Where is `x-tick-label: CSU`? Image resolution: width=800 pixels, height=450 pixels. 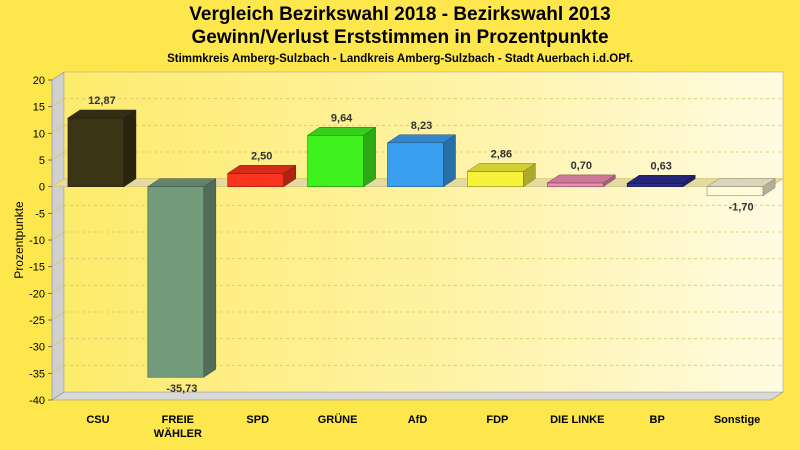 x-tick-label: CSU is located at coordinates (97, 420).